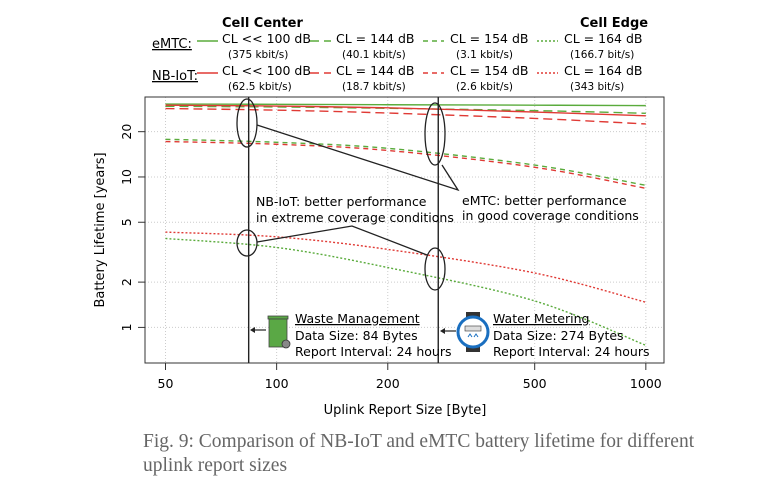  I want to click on y-tick-label: 1, so click(126, 327).